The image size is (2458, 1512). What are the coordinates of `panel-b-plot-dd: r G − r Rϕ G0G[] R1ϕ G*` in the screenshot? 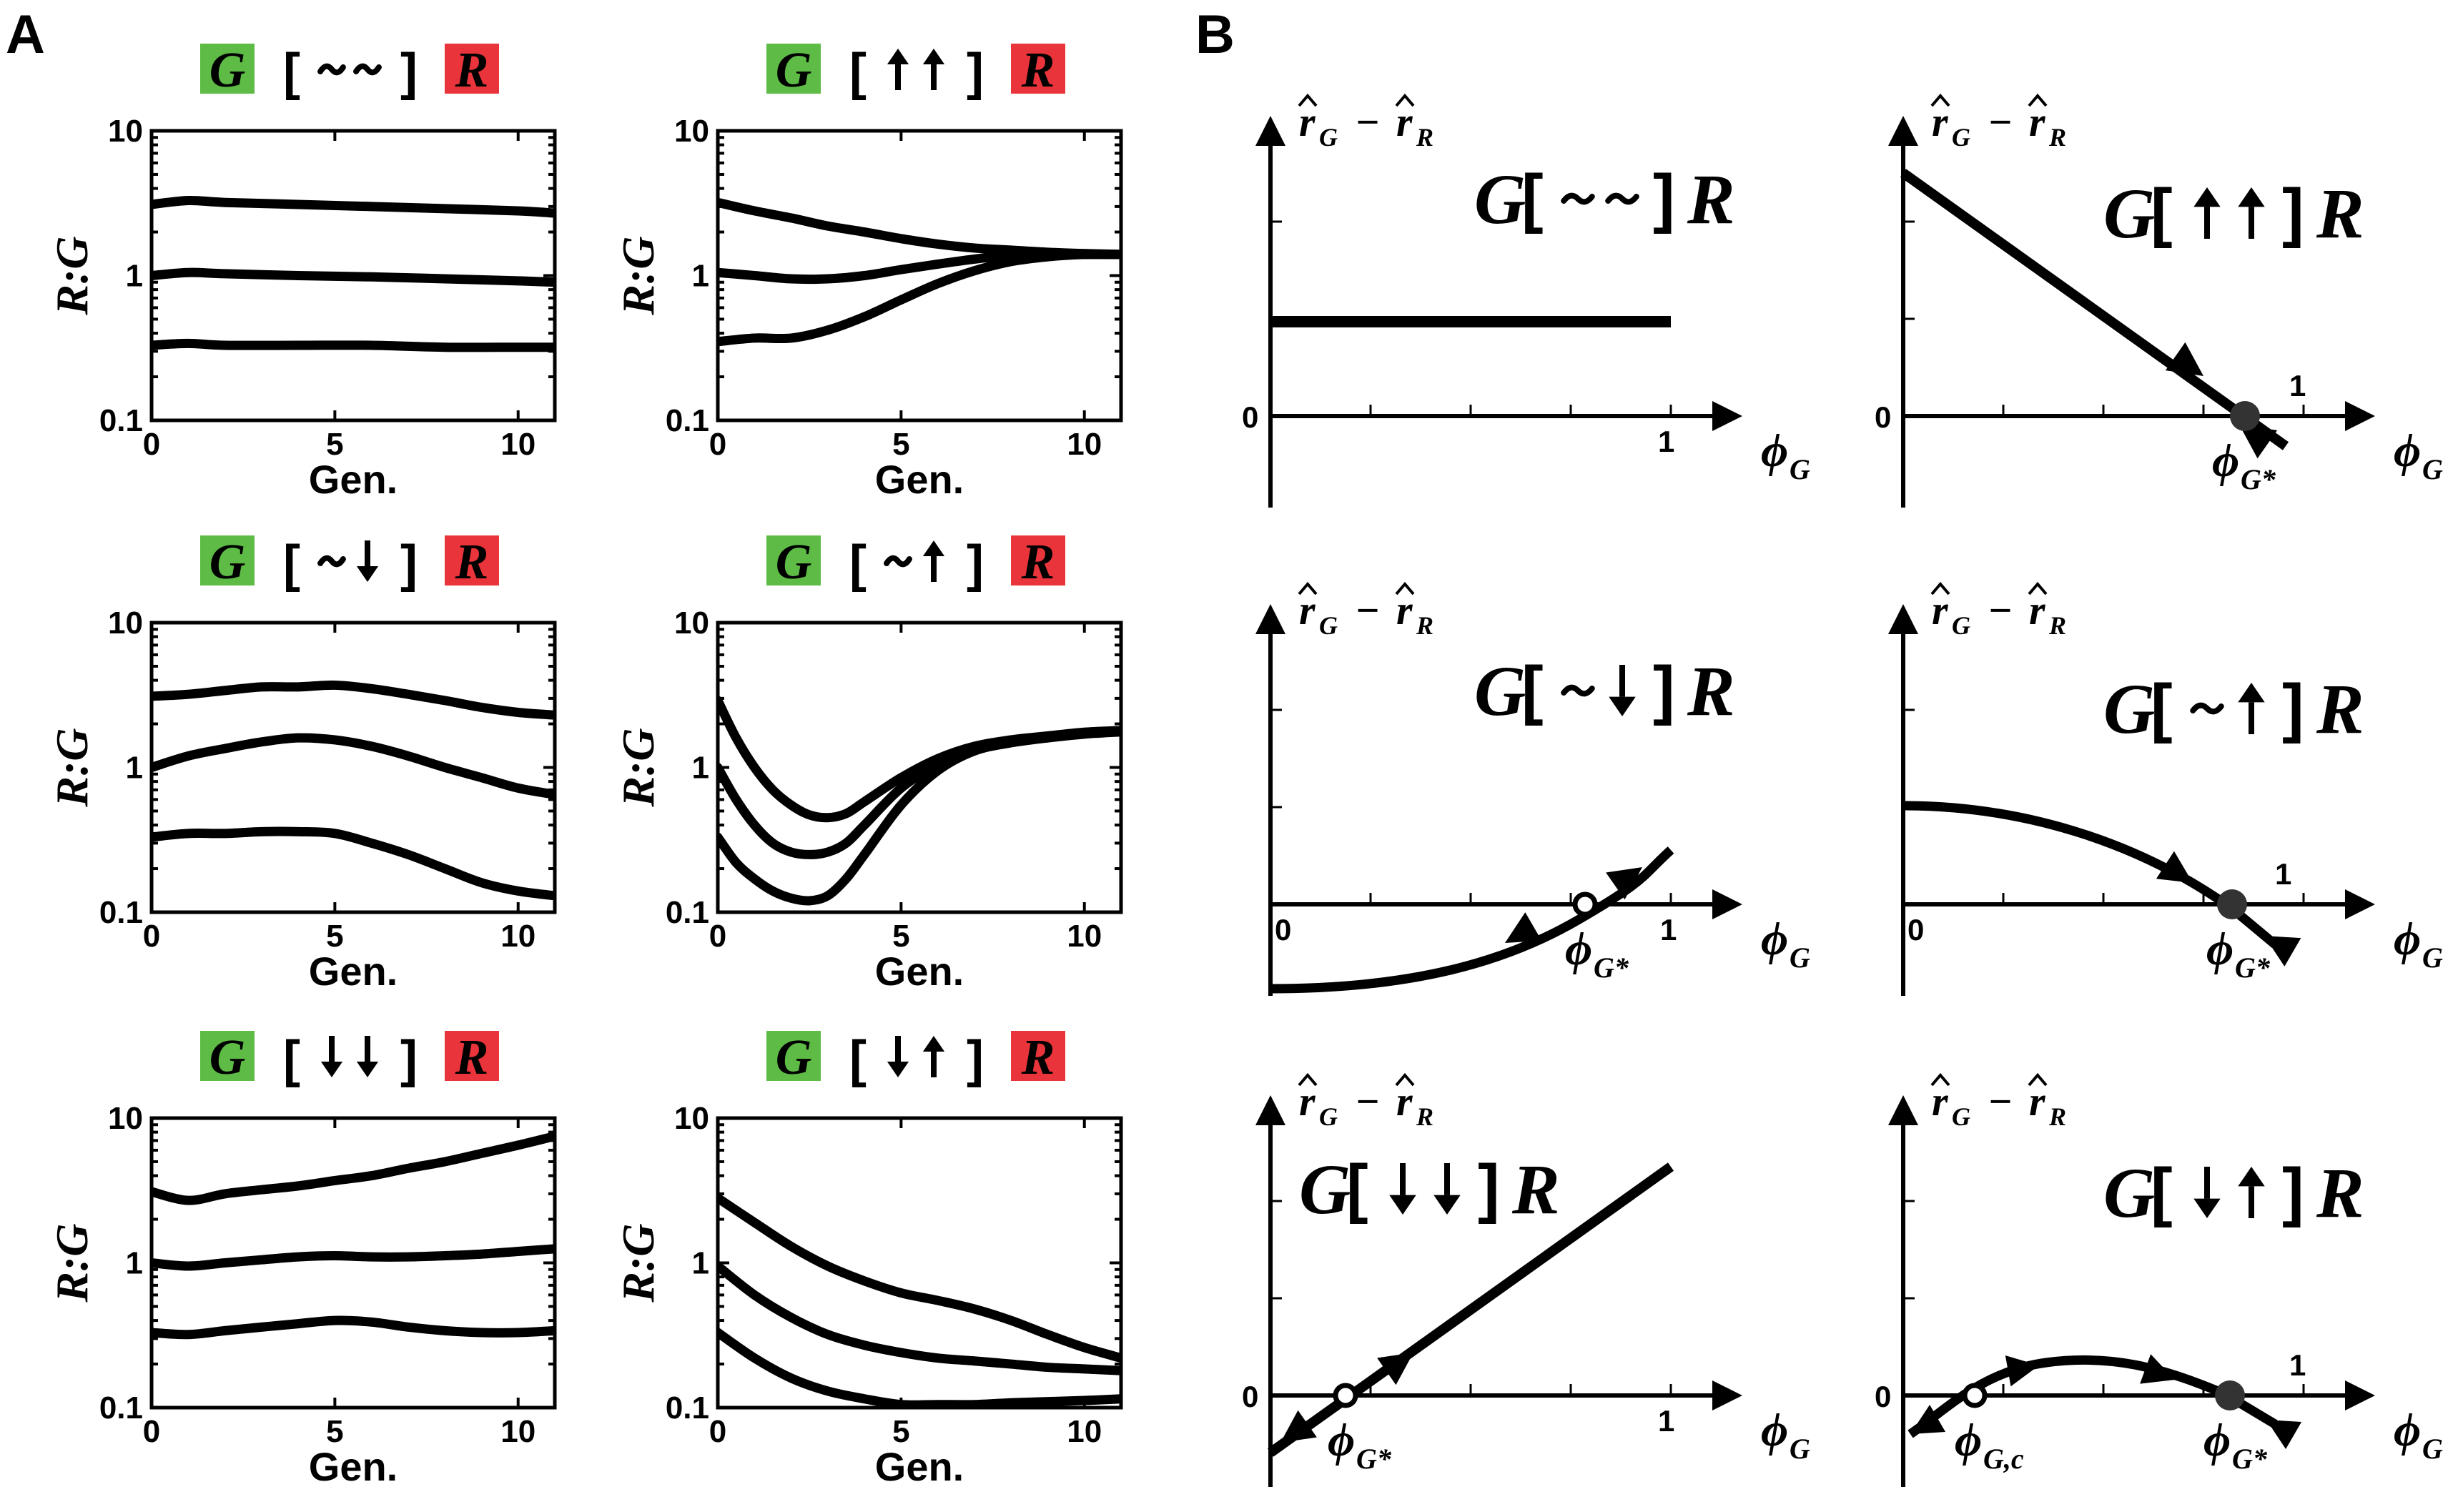 It's located at (1526, 1279).